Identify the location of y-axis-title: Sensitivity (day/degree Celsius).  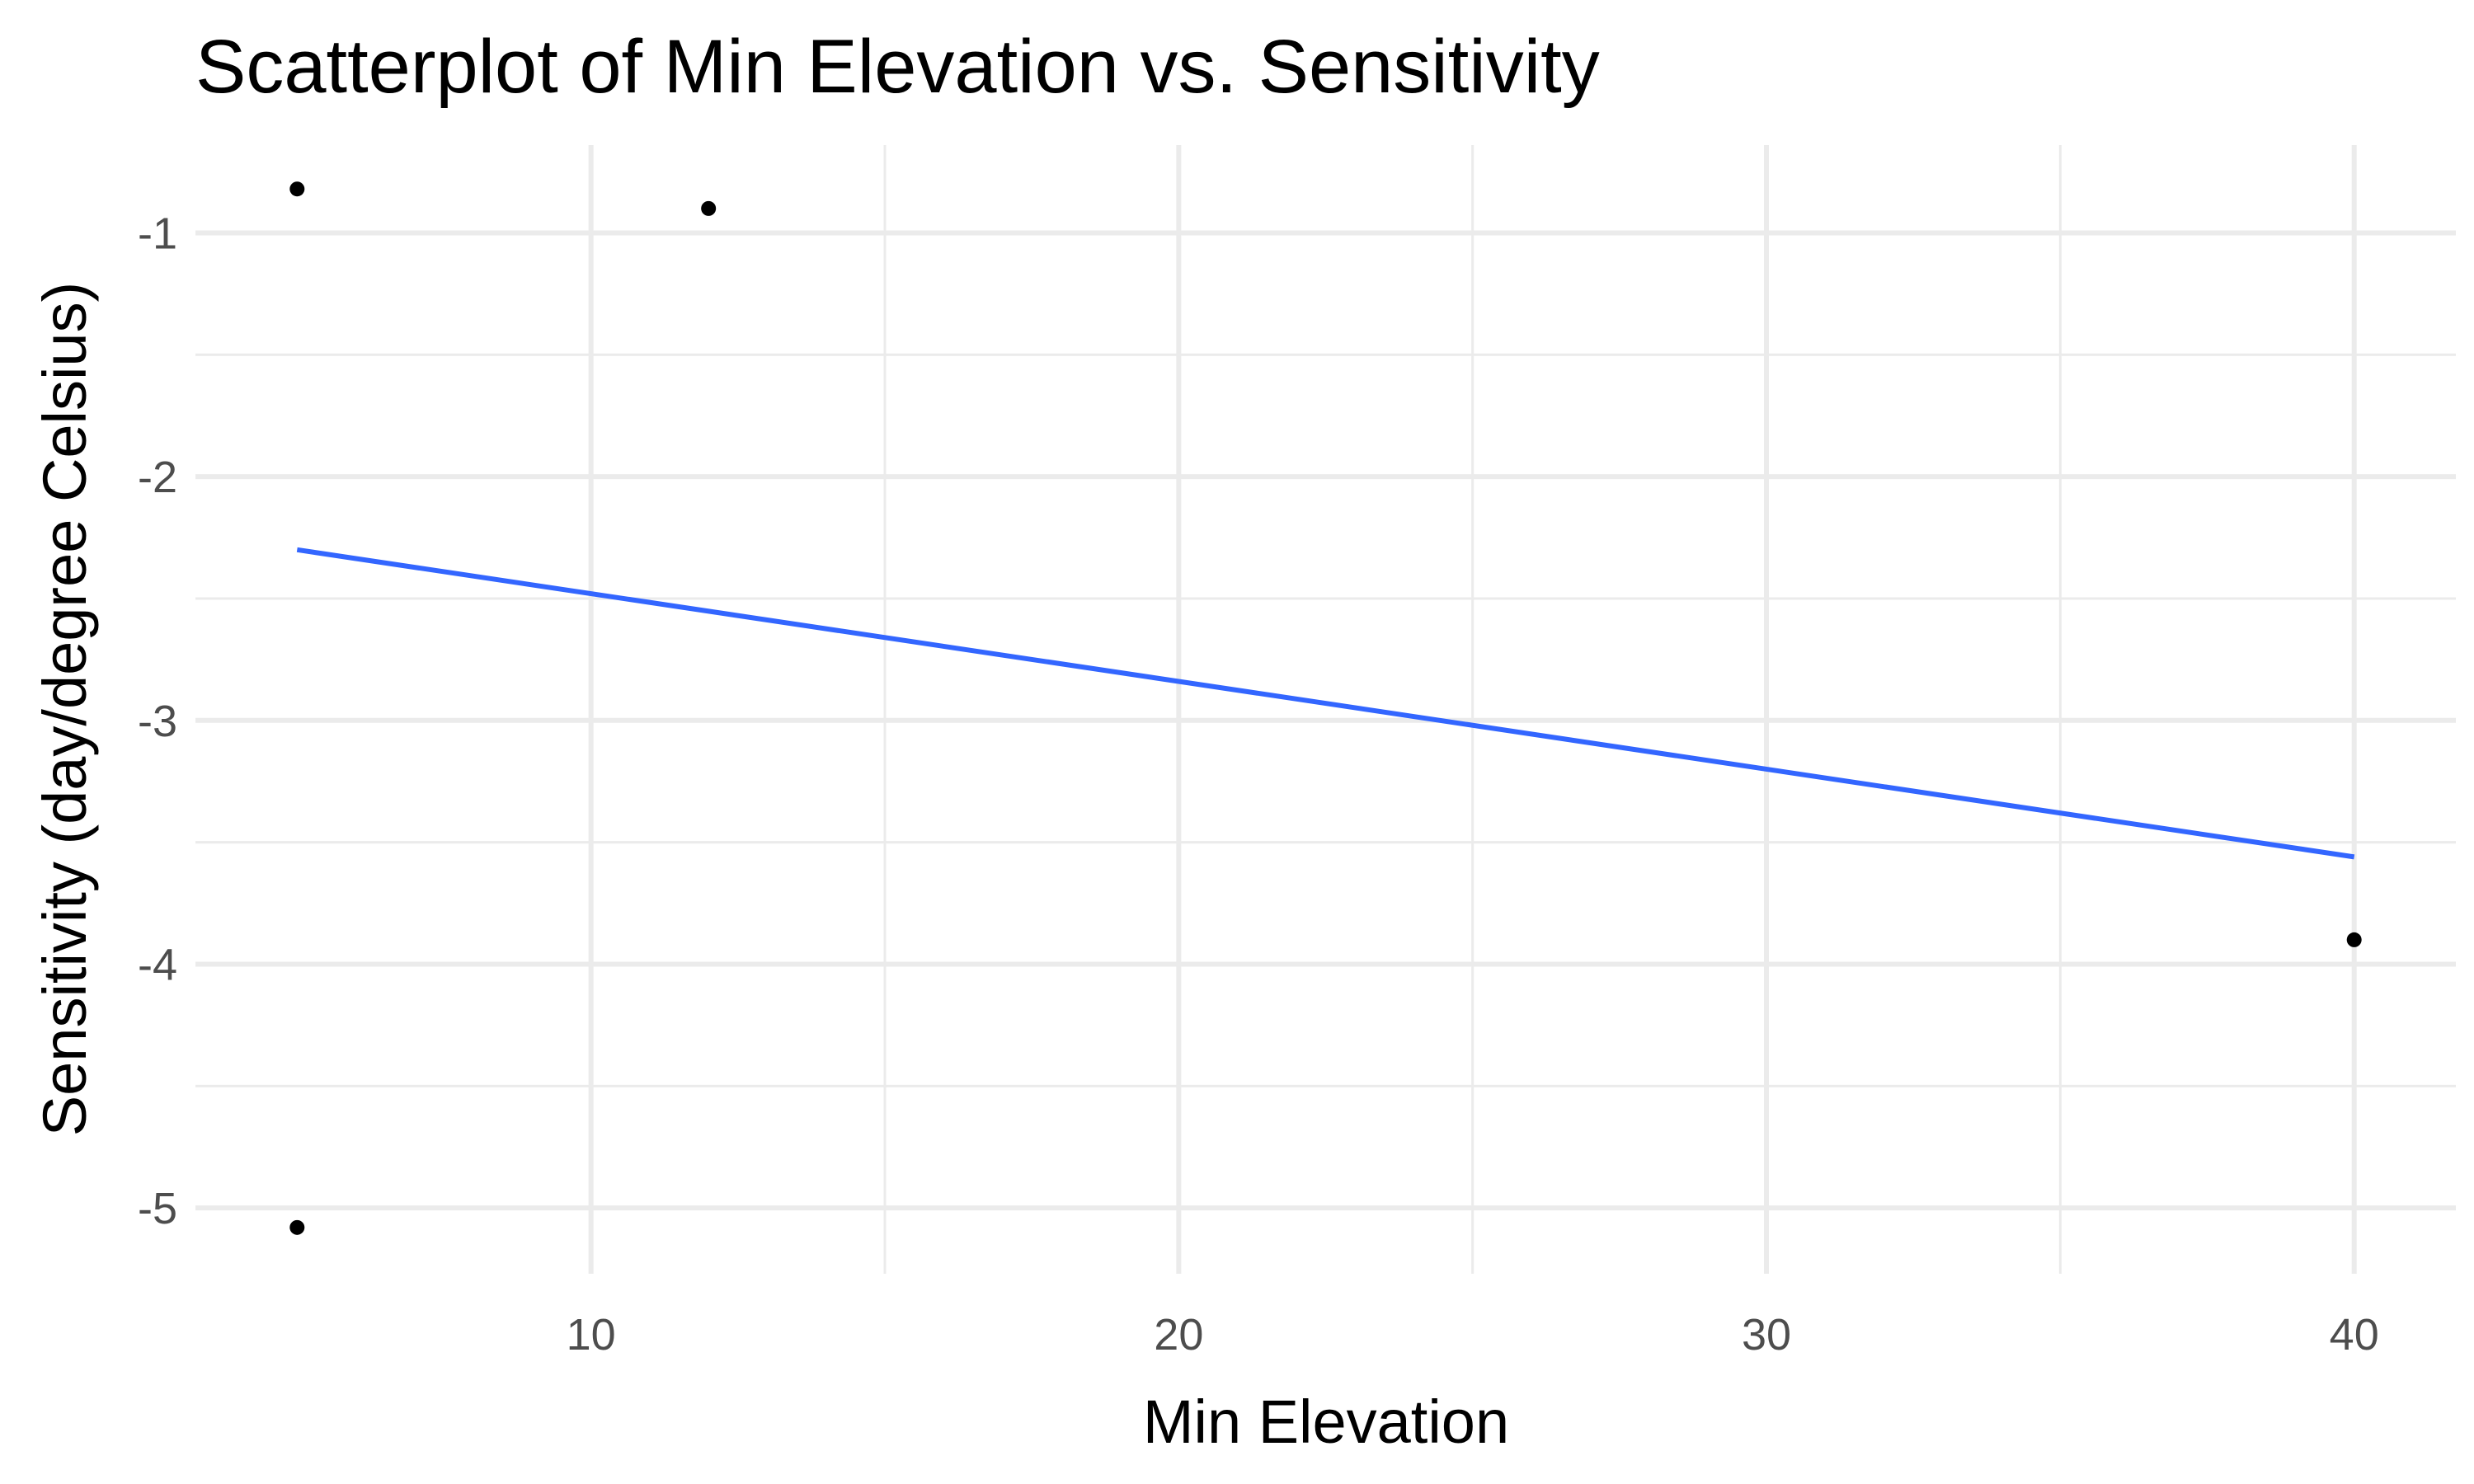
(65, 709).